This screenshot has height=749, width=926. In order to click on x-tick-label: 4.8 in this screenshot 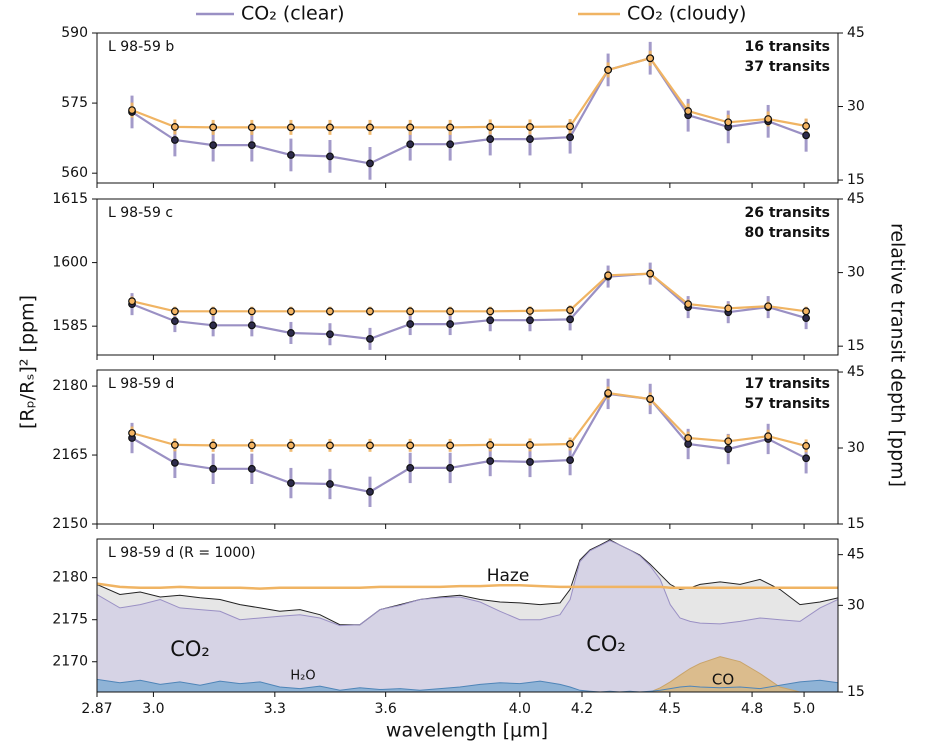, I will do `click(752, 709)`.